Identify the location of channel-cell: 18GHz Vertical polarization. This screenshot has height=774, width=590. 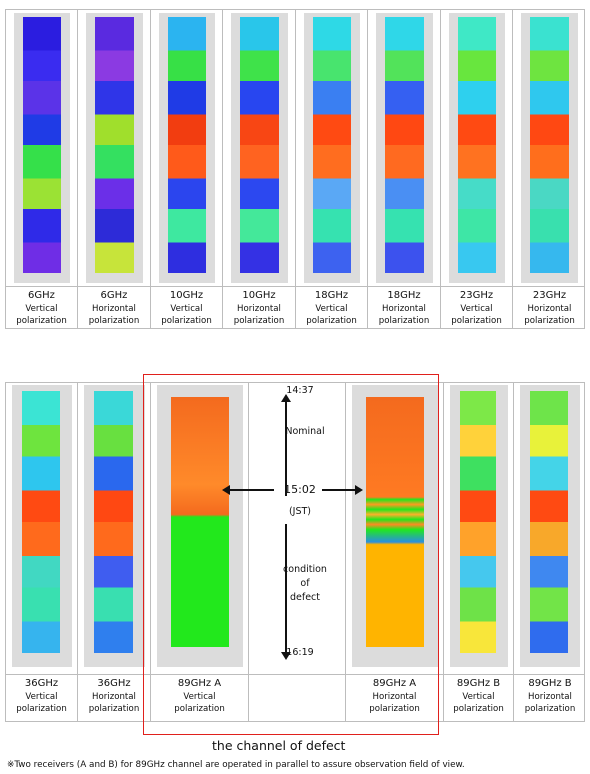
(332, 169).